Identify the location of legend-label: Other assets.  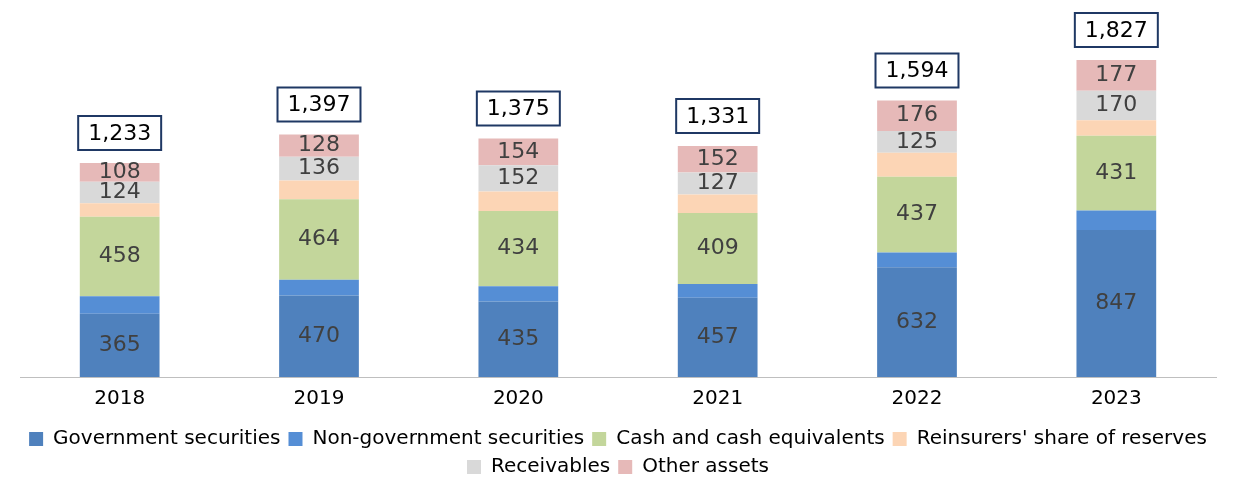
(706, 465).